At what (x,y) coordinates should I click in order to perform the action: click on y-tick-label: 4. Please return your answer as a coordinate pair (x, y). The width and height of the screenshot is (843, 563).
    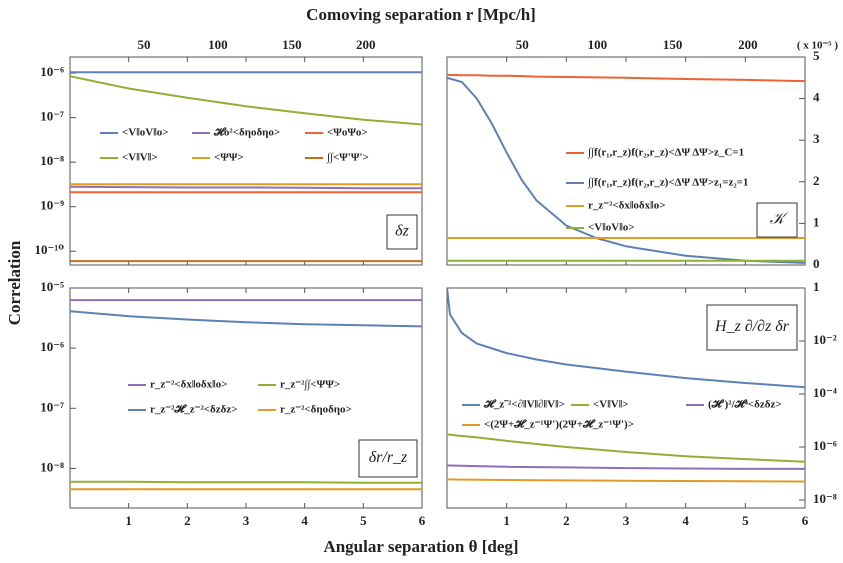
    Looking at the image, I should click on (816, 97).